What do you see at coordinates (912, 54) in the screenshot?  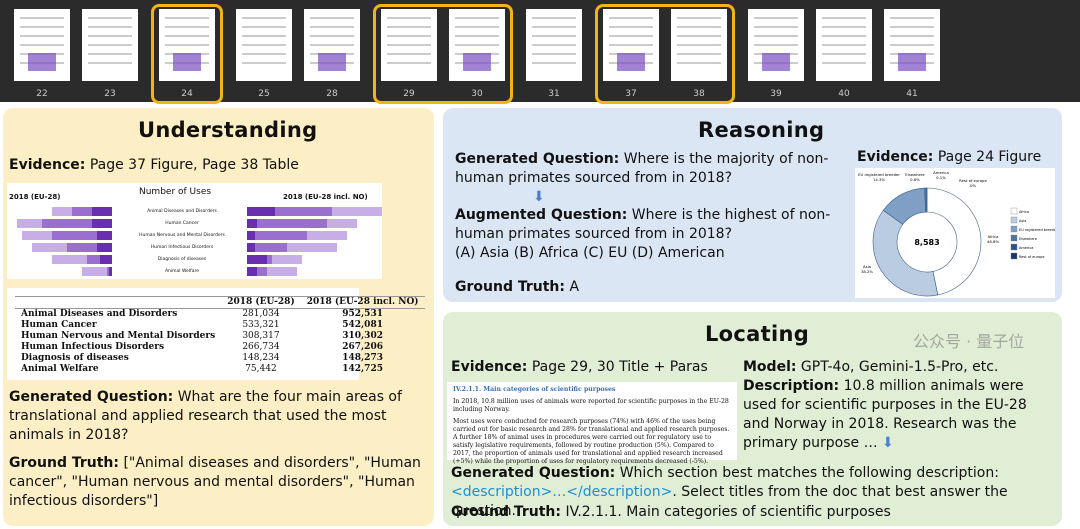 I see `page-thumbnail: 41` at bounding box center [912, 54].